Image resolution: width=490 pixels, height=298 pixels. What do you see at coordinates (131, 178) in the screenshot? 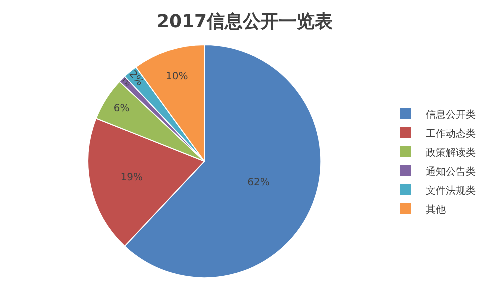
I see `data-label: 19%` at bounding box center [131, 178].